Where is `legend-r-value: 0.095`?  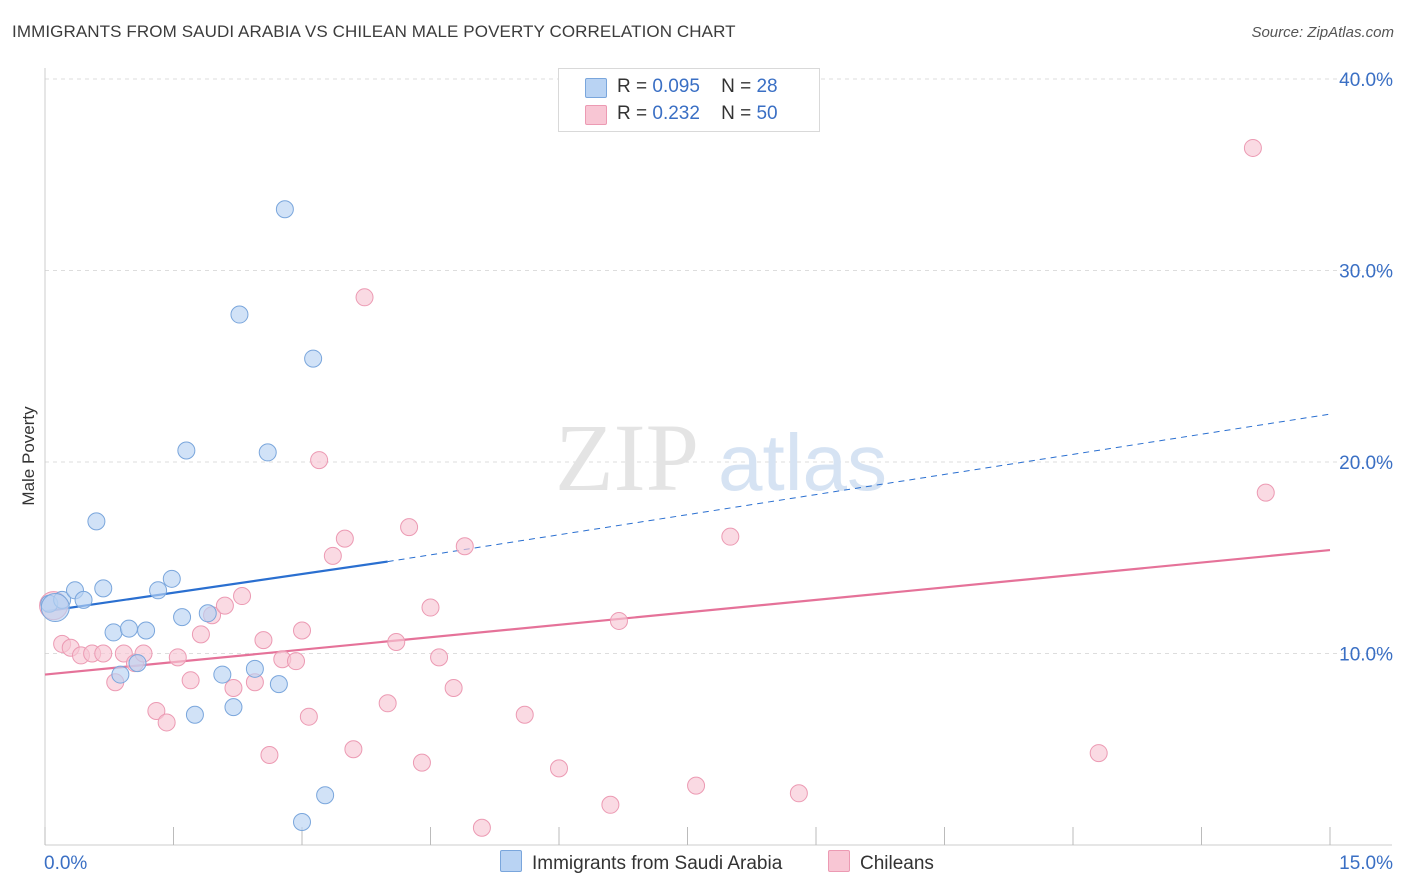 legend-r-value: 0.095 is located at coordinates (676, 86).